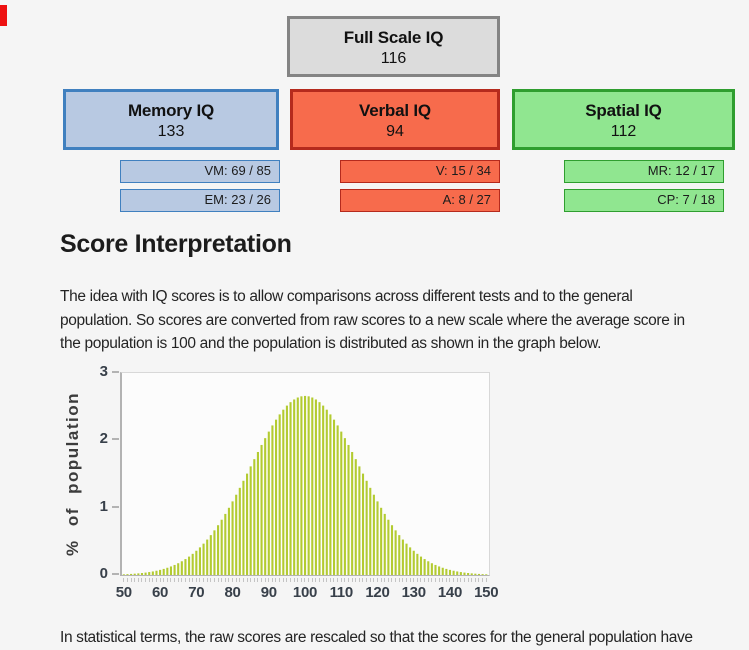 The height and width of the screenshot is (650, 749). What do you see at coordinates (115, 439) in the screenshot?
I see `y-tick-mark` at bounding box center [115, 439].